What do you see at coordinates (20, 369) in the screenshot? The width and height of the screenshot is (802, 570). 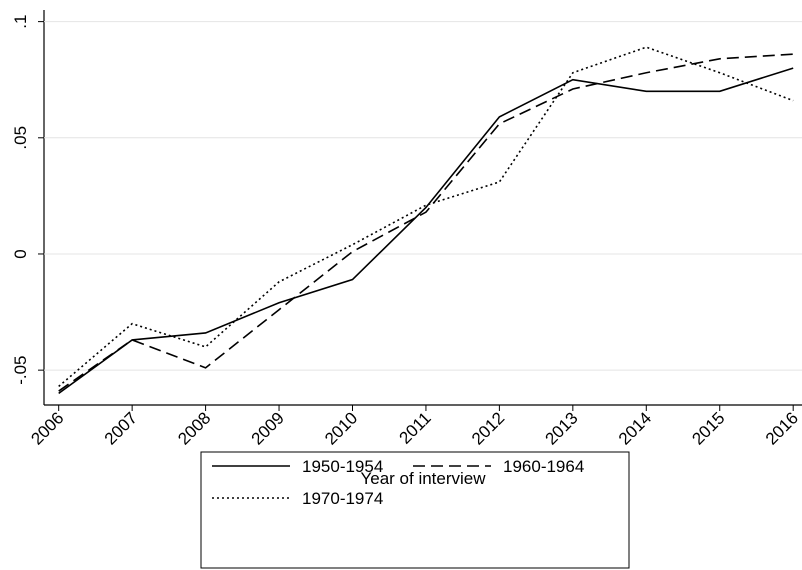 I see `y-tick-label: -.05` at bounding box center [20, 369].